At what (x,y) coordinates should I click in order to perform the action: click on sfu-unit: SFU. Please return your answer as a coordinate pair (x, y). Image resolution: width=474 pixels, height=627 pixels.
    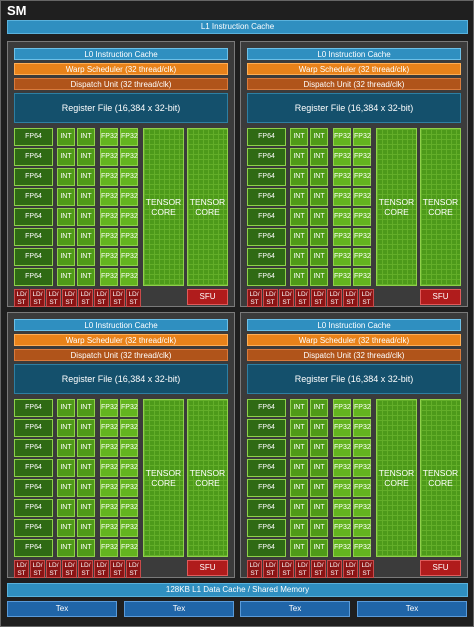
    Looking at the image, I should click on (440, 297).